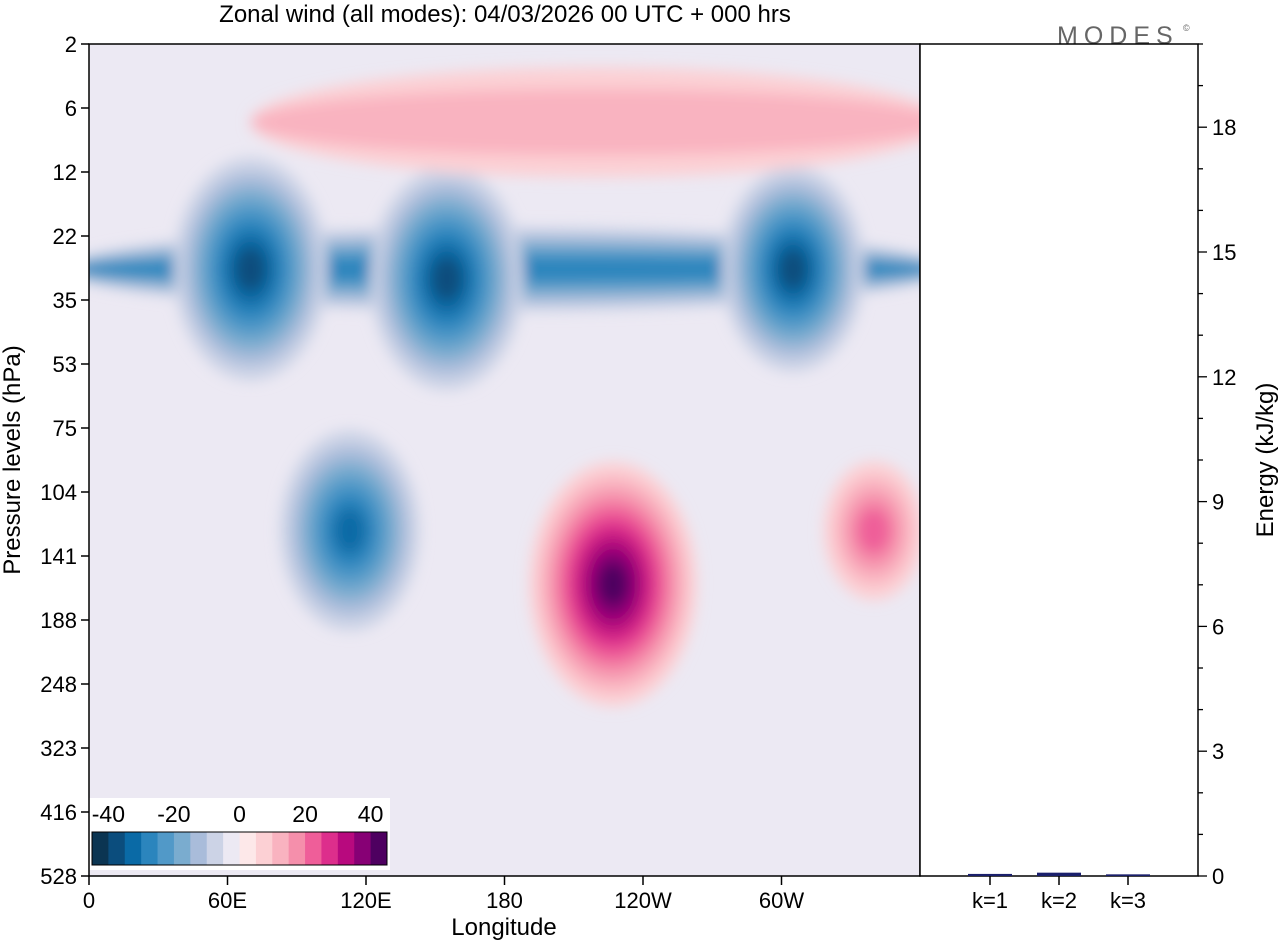 The image size is (1280, 942). Describe the element at coordinates (503, 927) in the screenshot. I see `x-axis-label: Longitude` at that location.